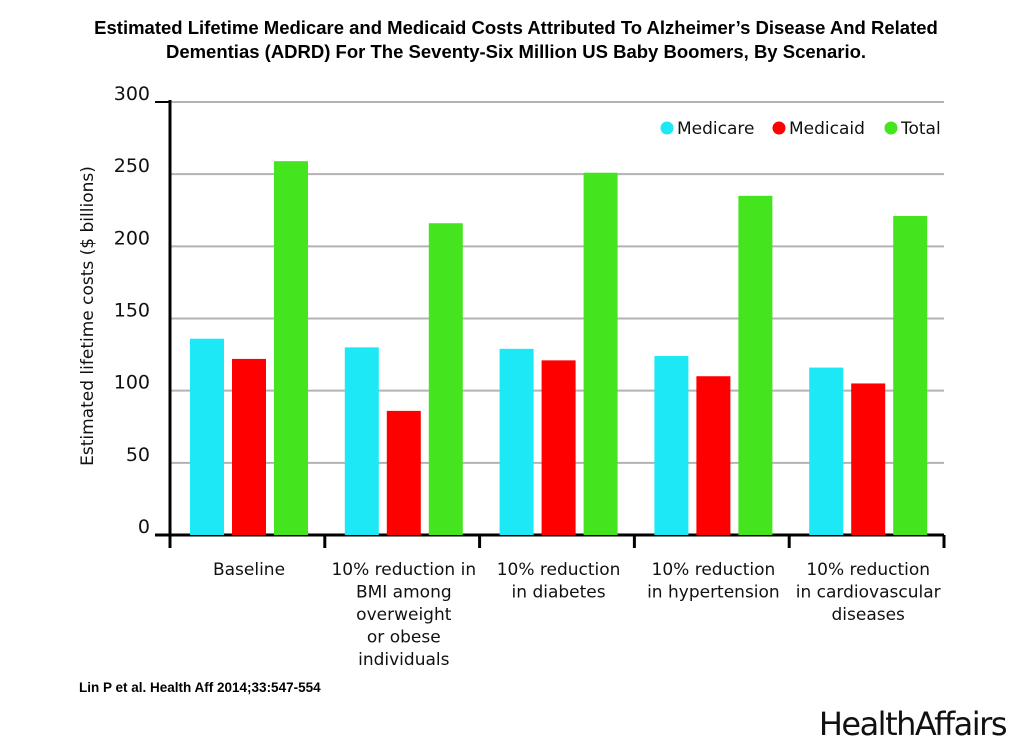  What do you see at coordinates (138, 455) in the screenshot?
I see `y-tick-label: 50` at bounding box center [138, 455].